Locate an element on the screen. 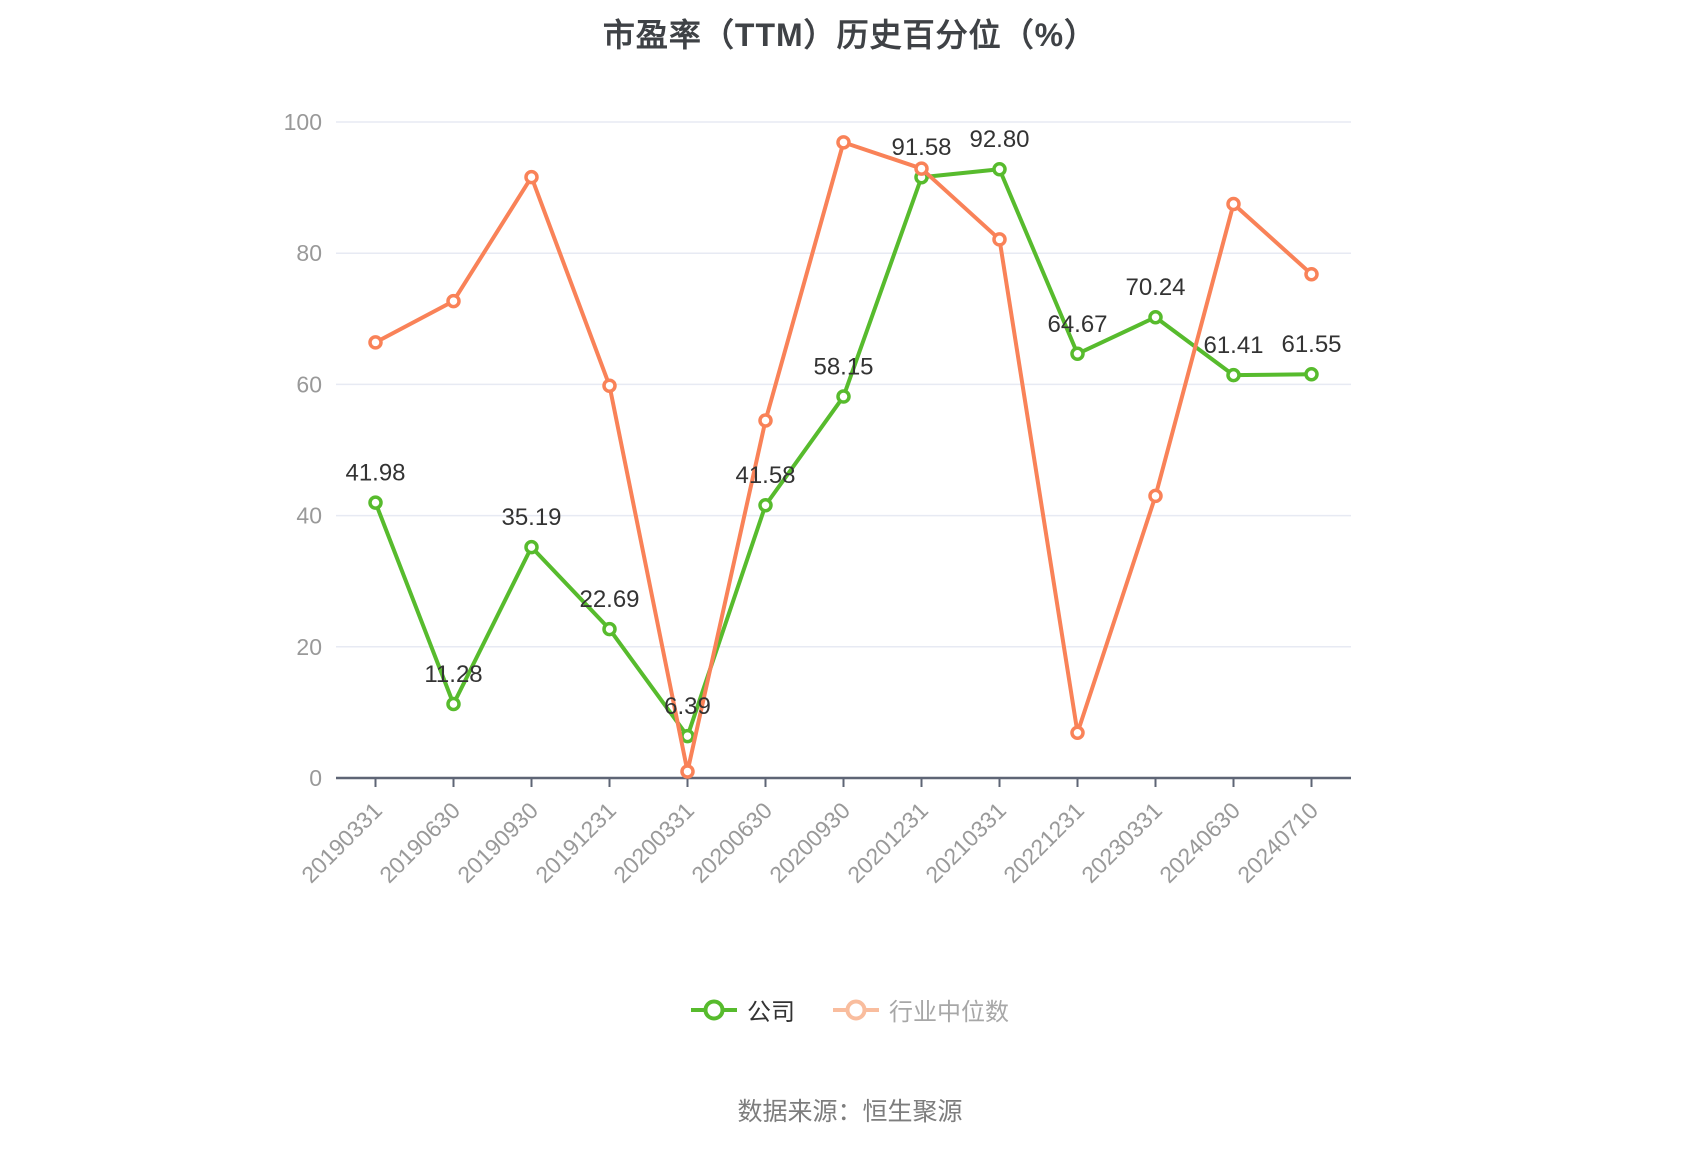 The image size is (1700, 1150). legend-item-industry-median: 行业中位数 is located at coordinates (921, 1009).